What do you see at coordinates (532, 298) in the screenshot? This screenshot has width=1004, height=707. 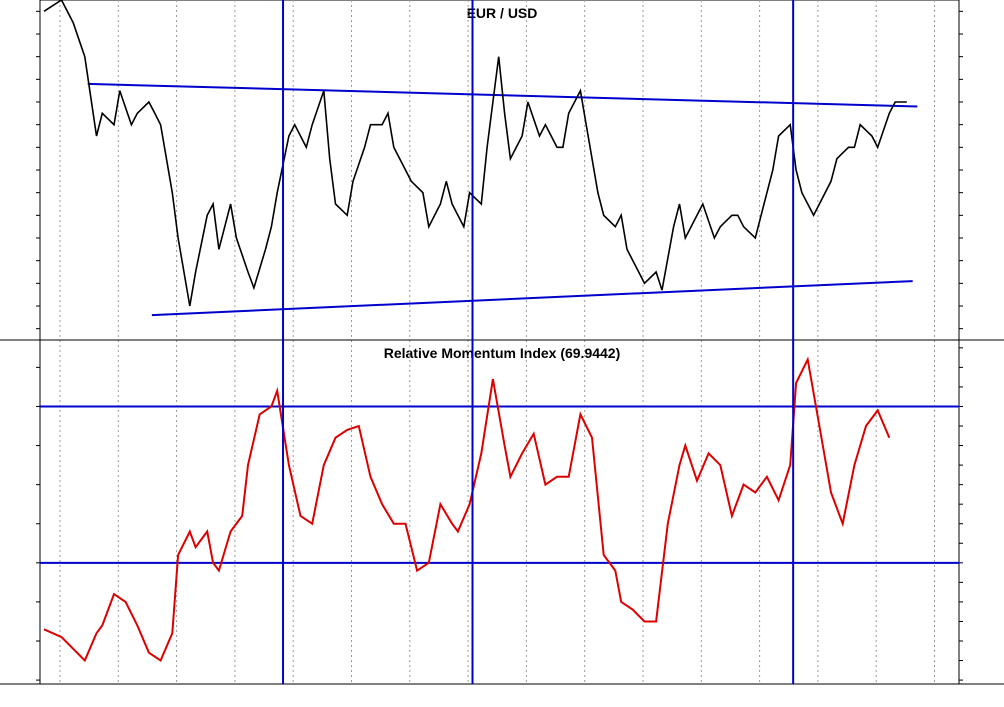 I see `trendline` at bounding box center [532, 298].